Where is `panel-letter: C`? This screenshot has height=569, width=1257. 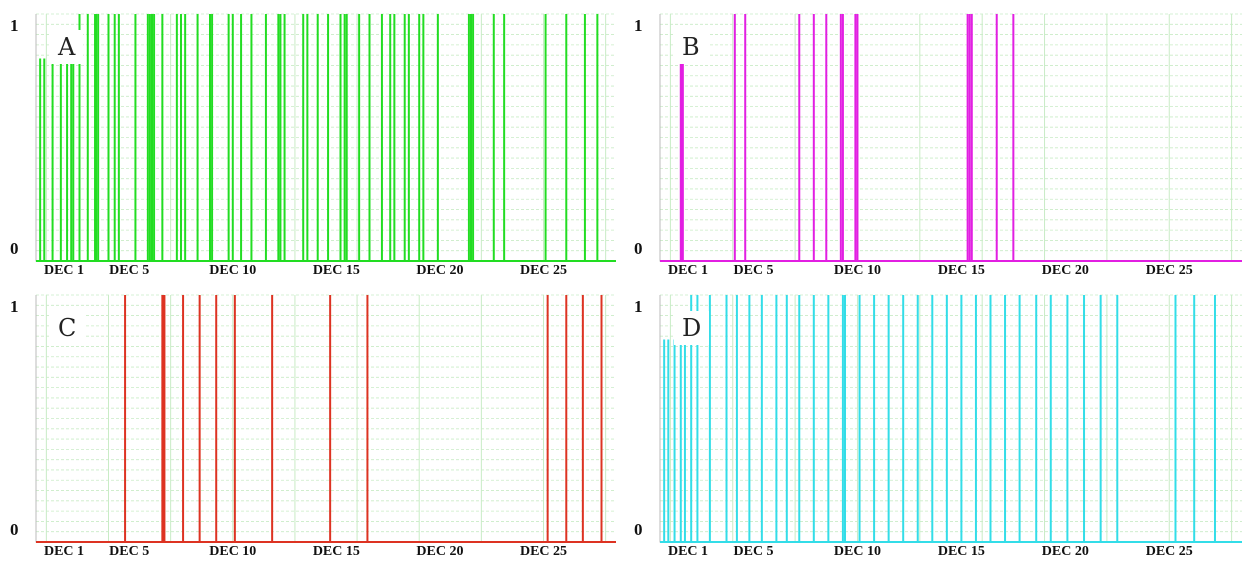 panel-letter: C is located at coordinates (67, 328).